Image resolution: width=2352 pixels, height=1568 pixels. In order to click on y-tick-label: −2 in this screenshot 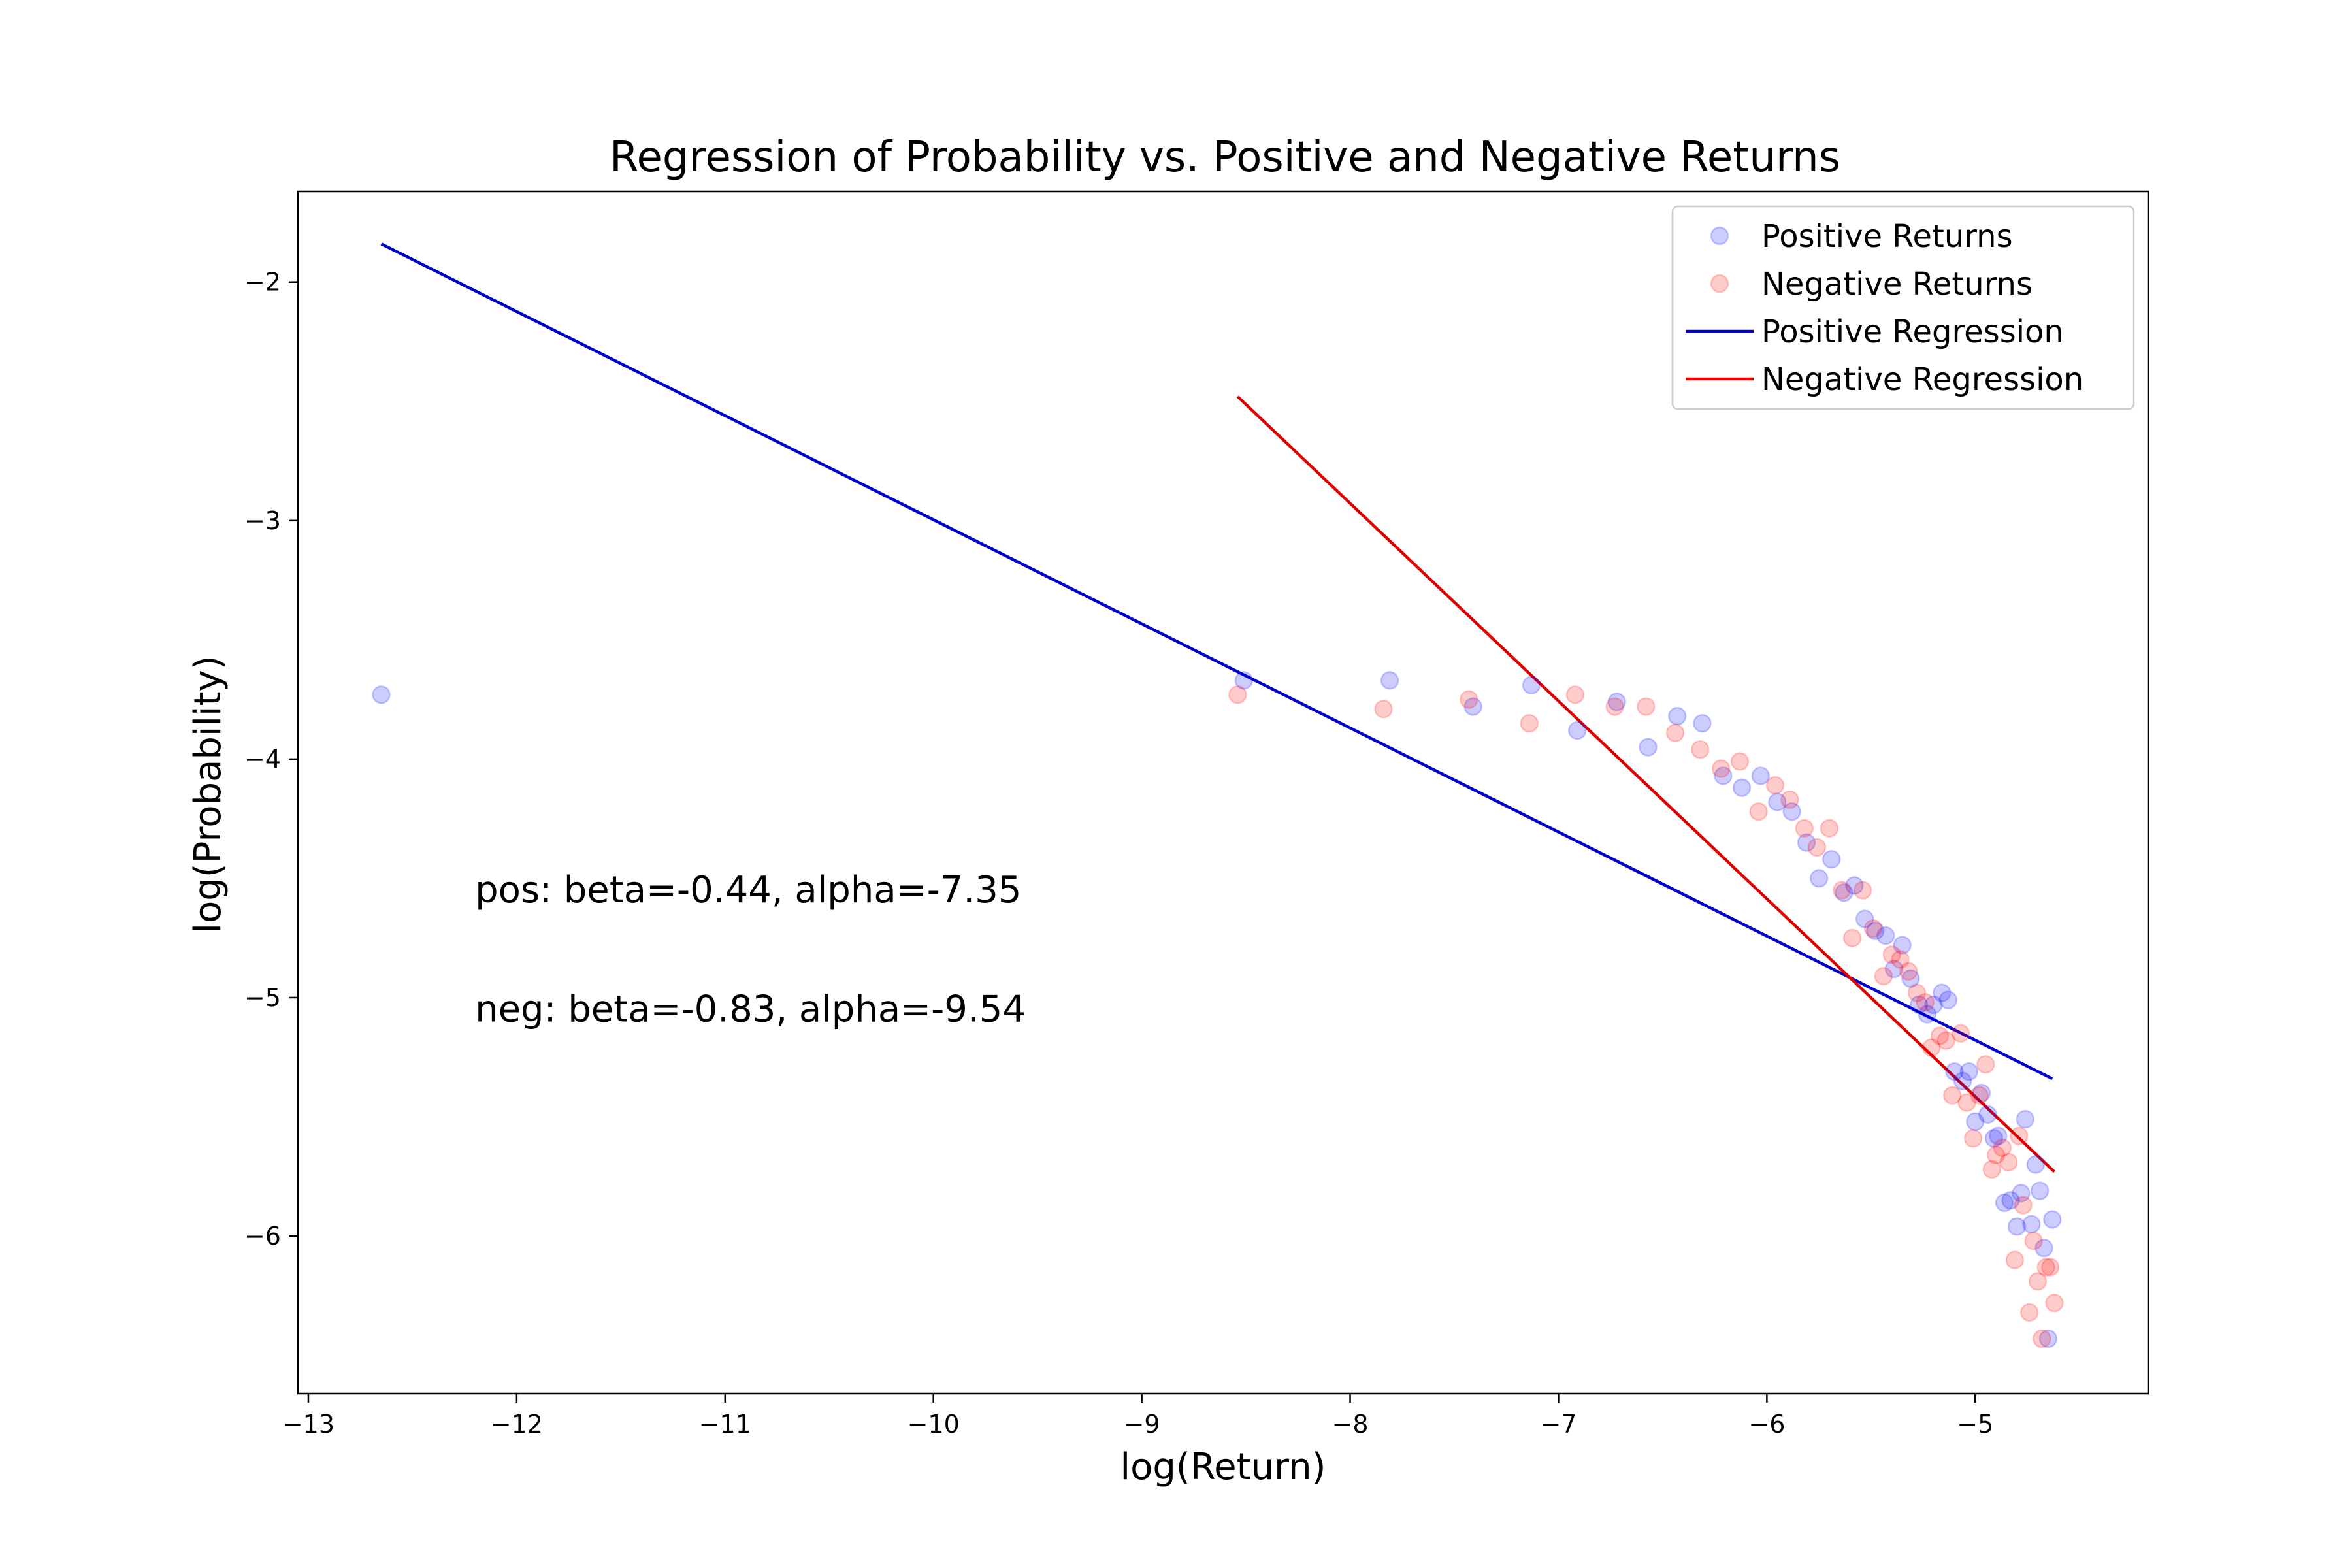, I will do `click(262, 282)`.